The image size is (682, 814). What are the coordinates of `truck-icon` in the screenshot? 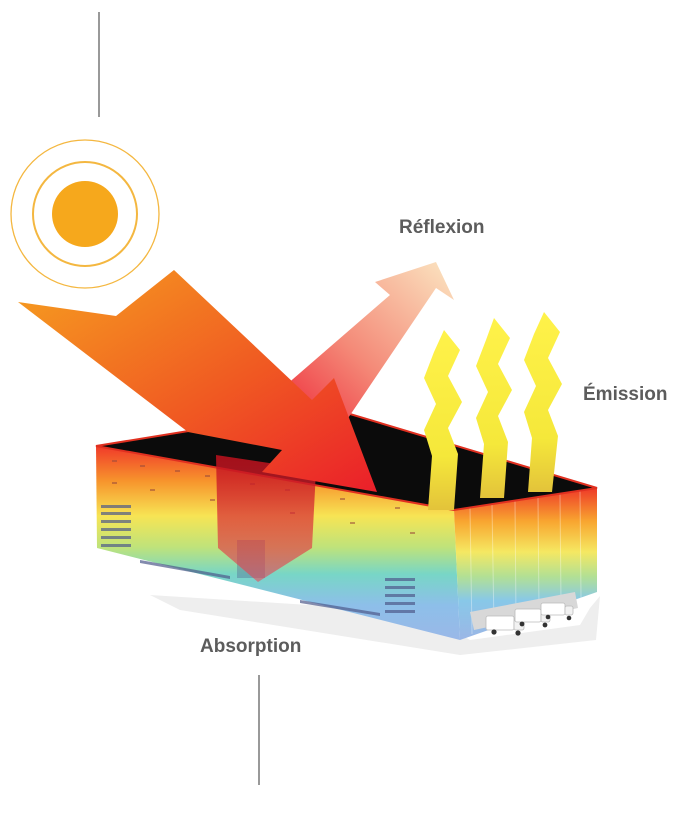 It's located at (529, 619).